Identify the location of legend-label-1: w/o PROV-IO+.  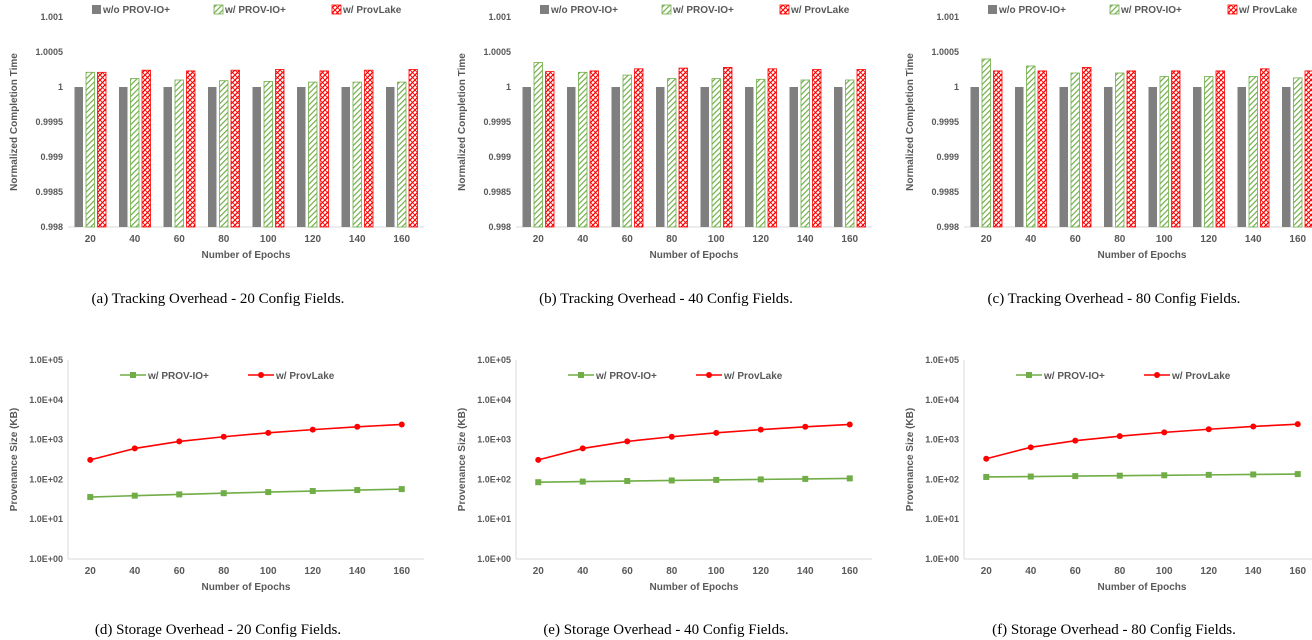
(584, 10).